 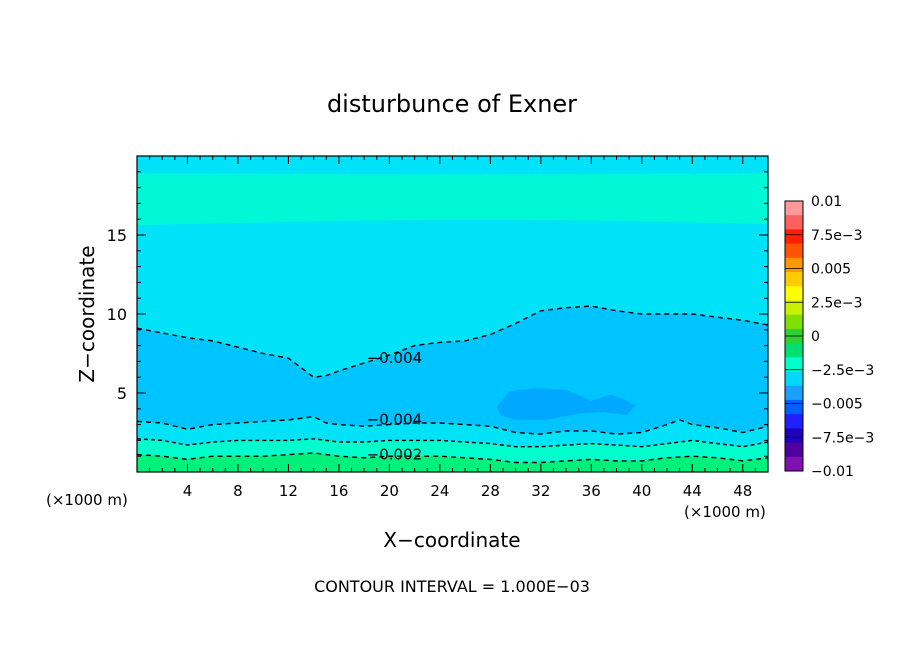 I want to click on colorbar-tick-label: −2.5e−3, so click(x=842, y=371).